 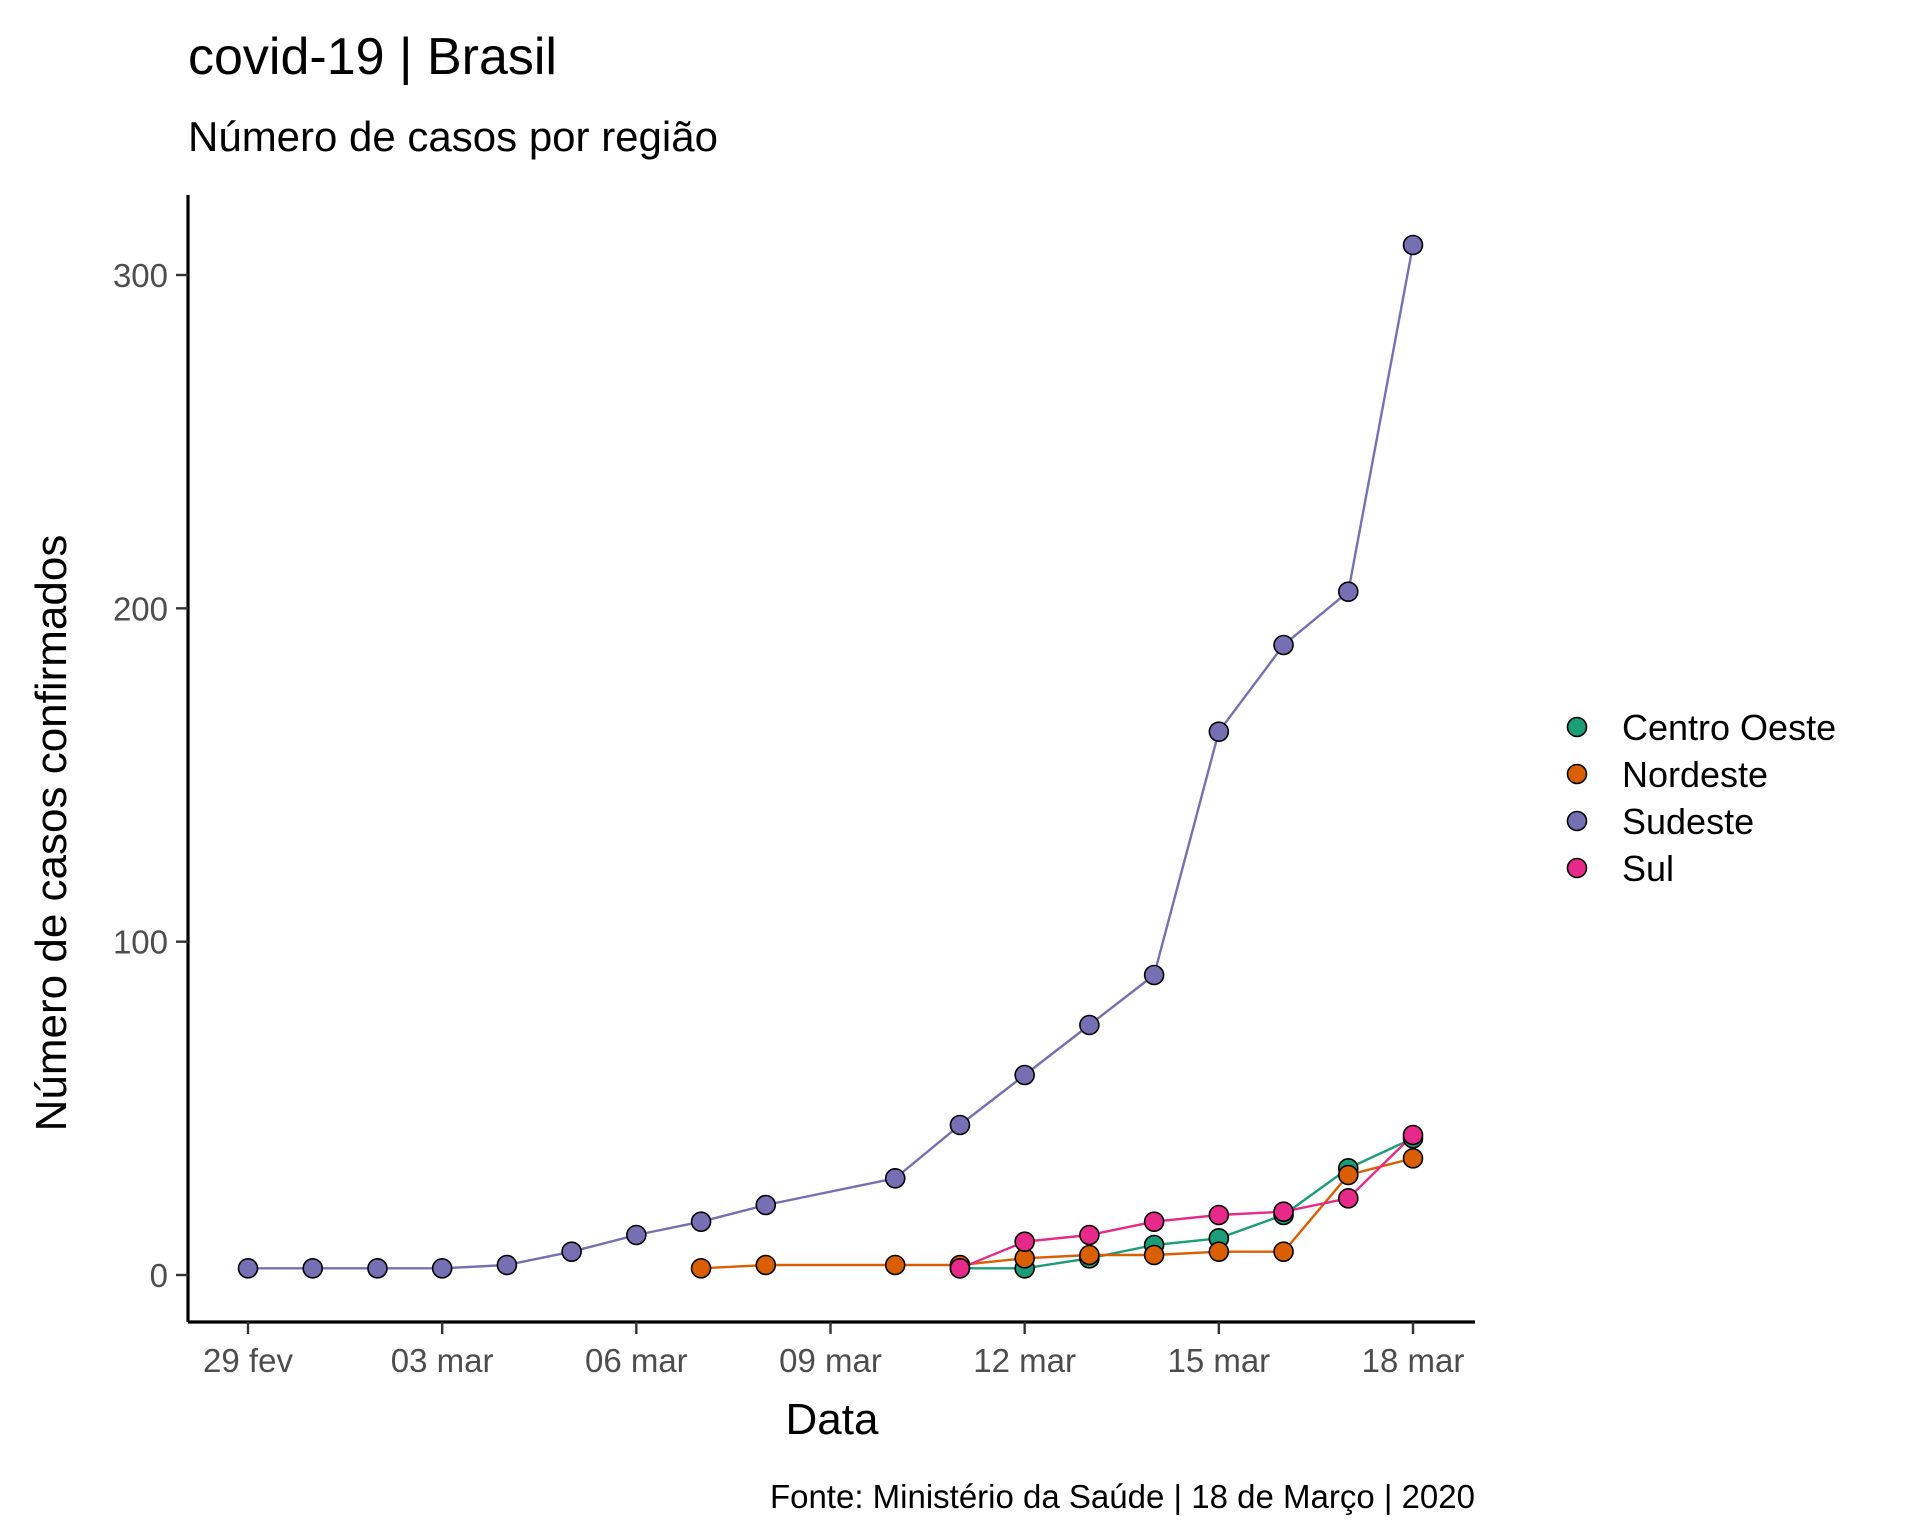 What do you see at coordinates (636, 1360) in the screenshot?
I see `x-tick-label: 06 mar` at bounding box center [636, 1360].